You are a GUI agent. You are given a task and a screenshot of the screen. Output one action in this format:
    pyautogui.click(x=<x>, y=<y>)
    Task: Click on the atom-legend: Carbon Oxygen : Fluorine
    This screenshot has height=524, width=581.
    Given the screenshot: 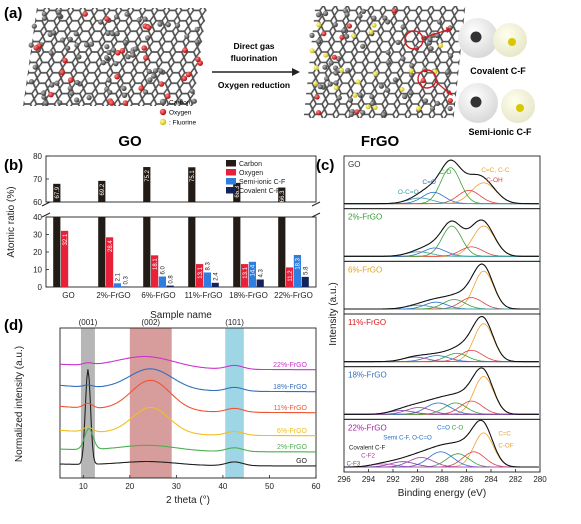 What is the action you would take?
    pyautogui.click(x=177, y=112)
    